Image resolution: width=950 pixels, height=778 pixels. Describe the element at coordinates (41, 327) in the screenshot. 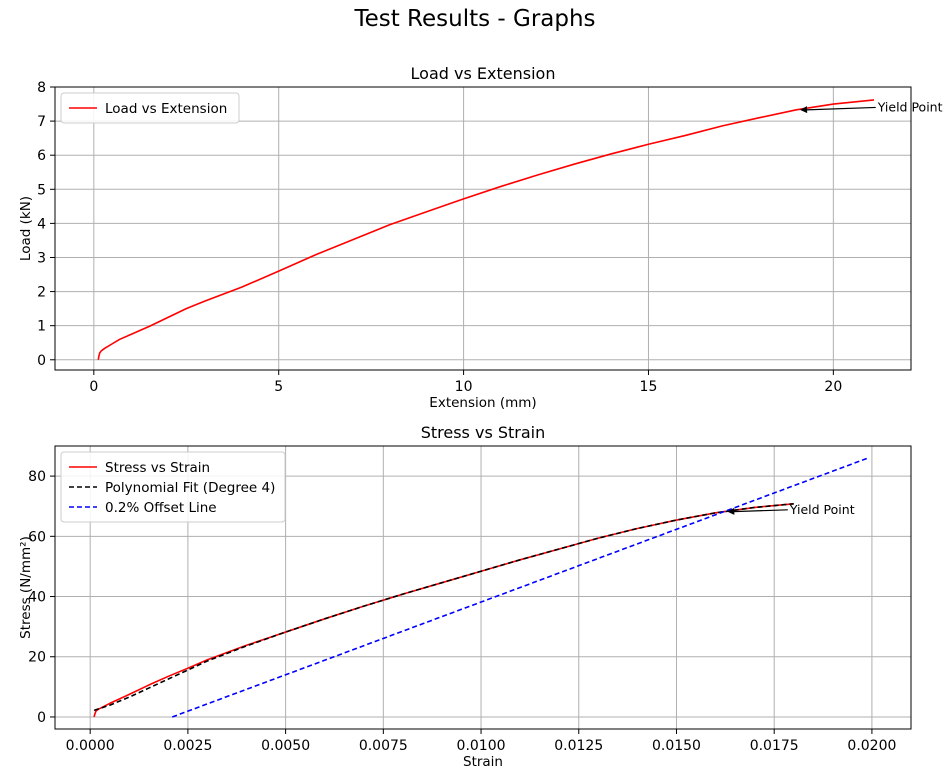

I see `y-tick-label: 1` at that location.